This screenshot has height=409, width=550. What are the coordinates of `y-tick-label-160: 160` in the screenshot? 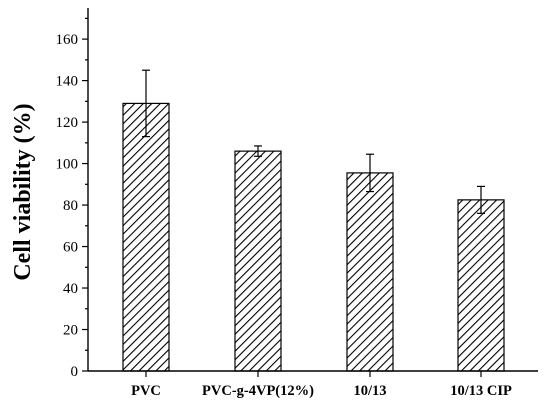 It's located at (67, 40).